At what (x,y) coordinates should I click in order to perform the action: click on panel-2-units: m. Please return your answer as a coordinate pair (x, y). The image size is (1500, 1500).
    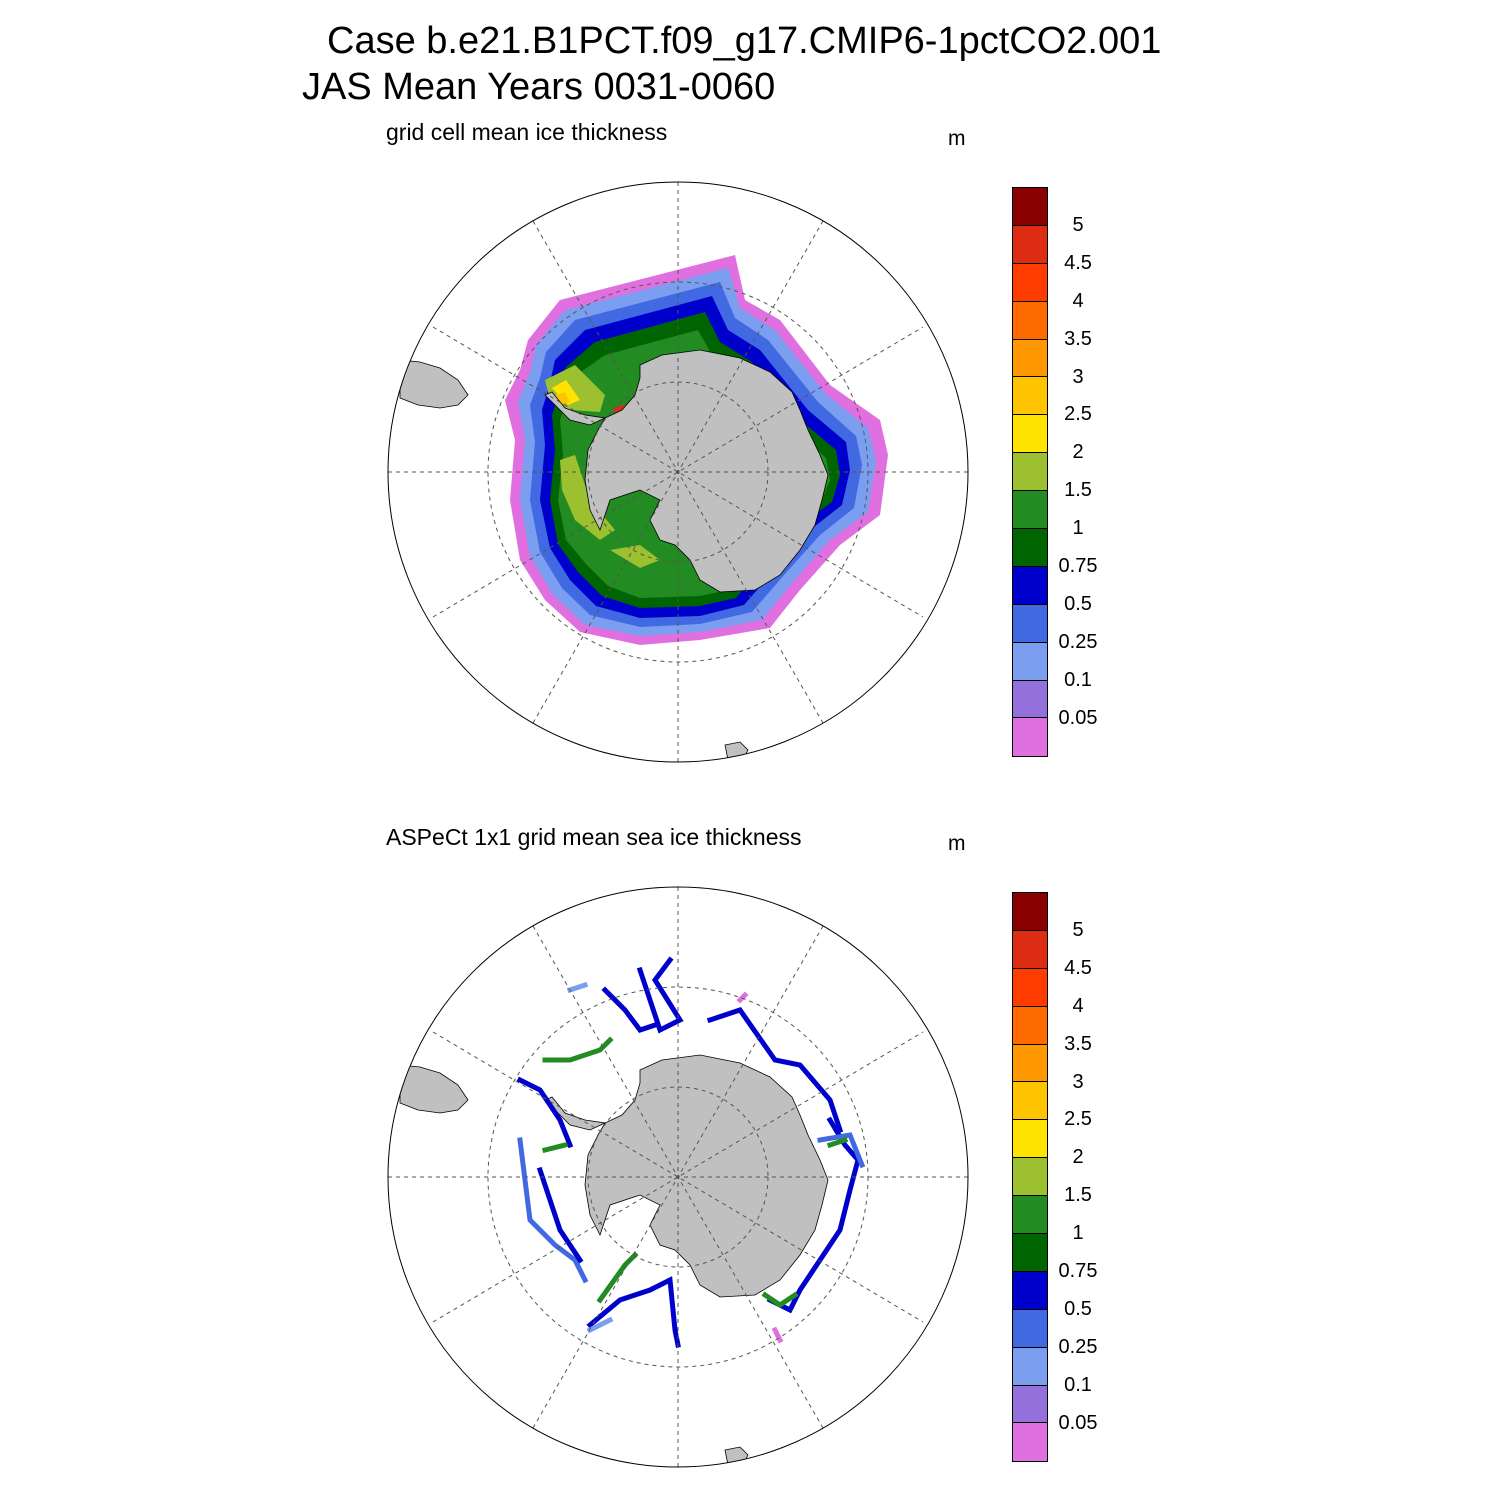
    Looking at the image, I should click on (957, 843).